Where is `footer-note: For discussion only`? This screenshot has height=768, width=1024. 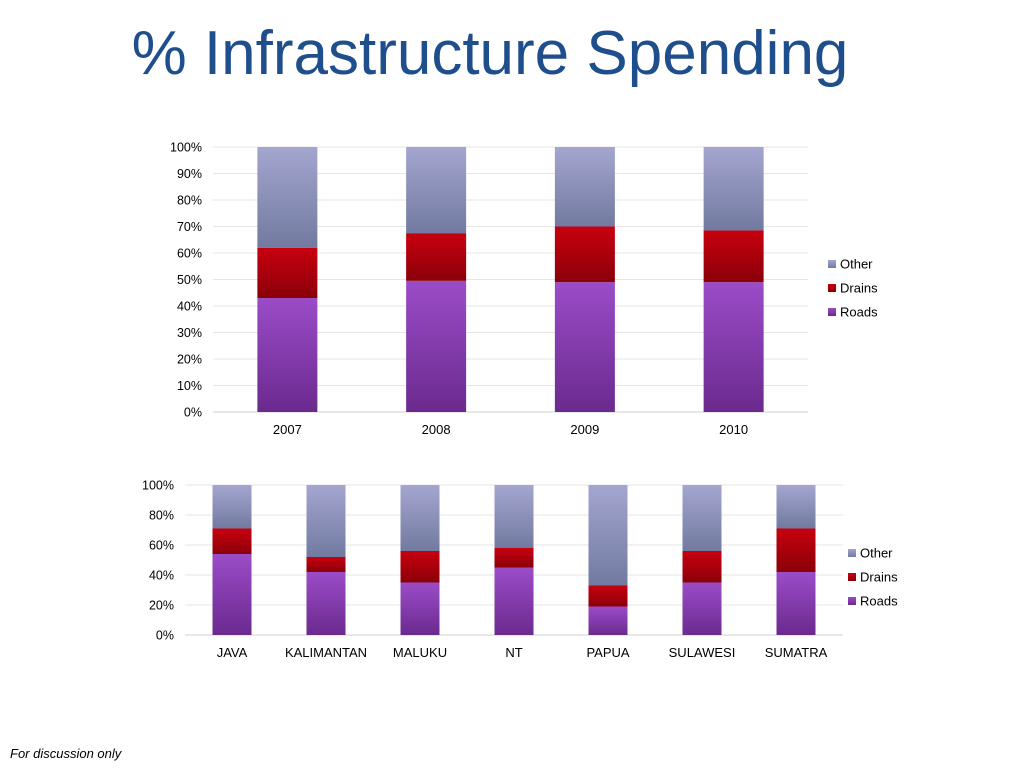
footer-note: For discussion only is located at coordinates (66, 753).